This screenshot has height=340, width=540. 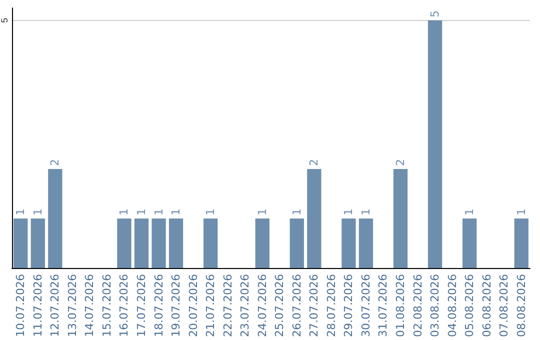 What do you see at coordinates (279, 306) in the screenshot?
I see `x-tick-label: 25.07.2026` at bounding box center [279, 306].